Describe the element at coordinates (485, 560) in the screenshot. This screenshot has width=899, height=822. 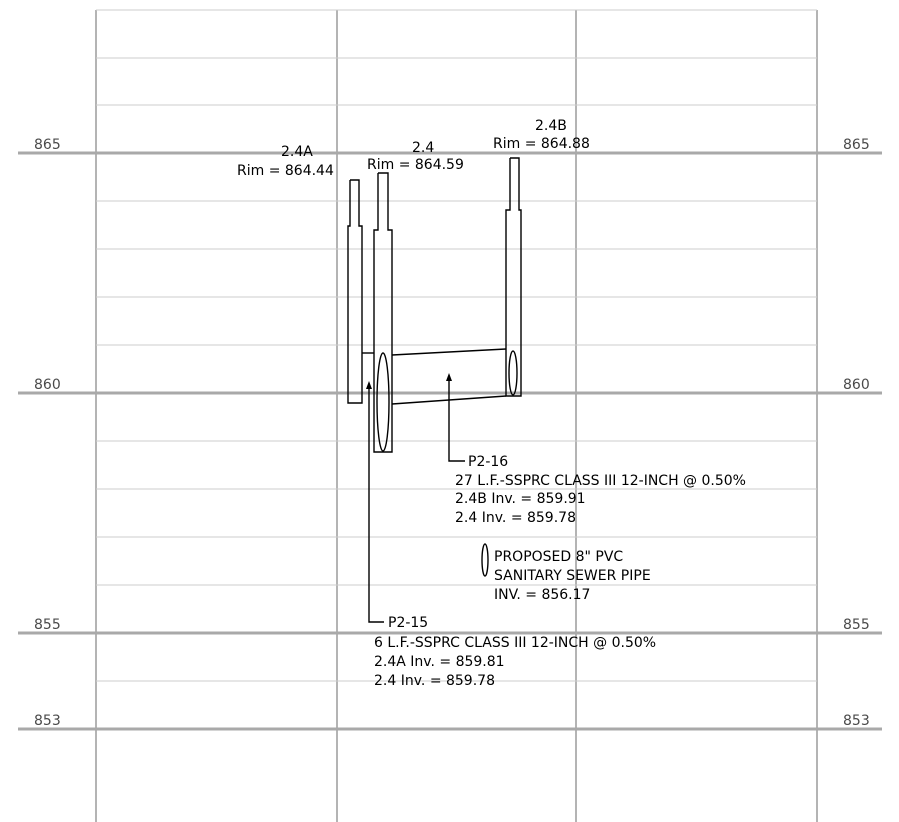
I see `pvc-pipe-section-icon` at that location.